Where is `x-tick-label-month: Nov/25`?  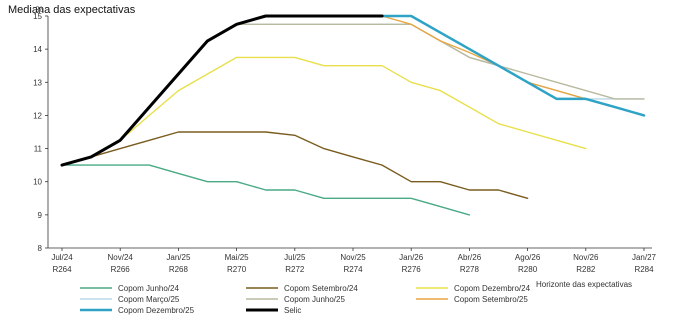
x-tick-label-month: Nov/25 is located at coordinates (353, 257).